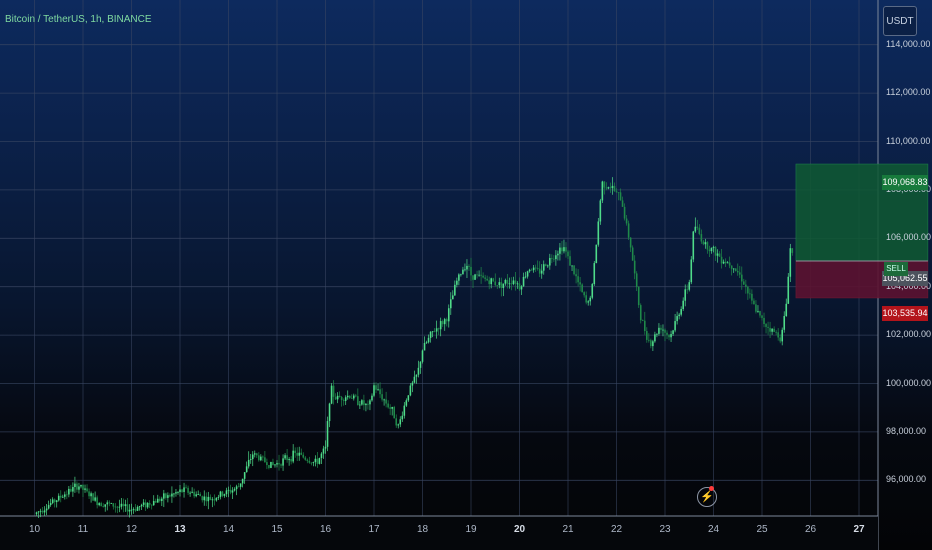 This screenshot has width=932, height=550. What do you see at coordinates (519, 529) in the screenshot?
I see `x-tick-label: 20` at bounding box center [519, 529].